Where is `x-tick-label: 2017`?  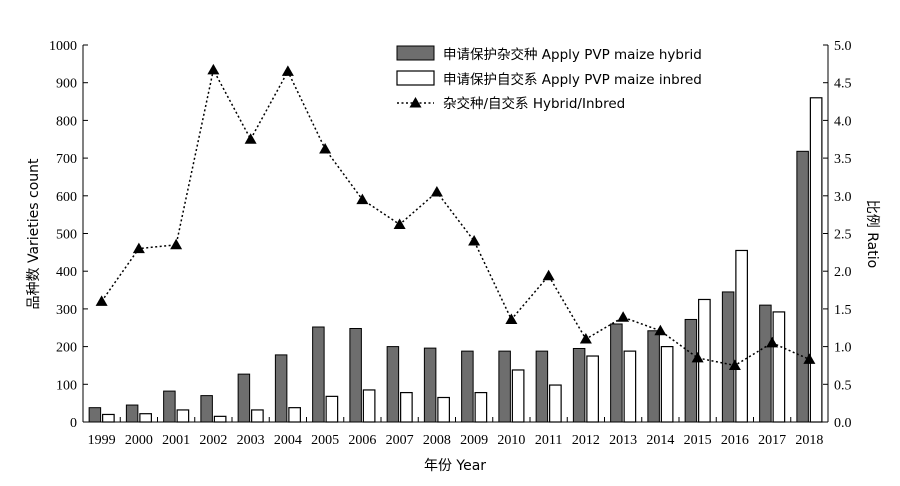 x-tick-label: 2017 is located at coordinates (772, 440).